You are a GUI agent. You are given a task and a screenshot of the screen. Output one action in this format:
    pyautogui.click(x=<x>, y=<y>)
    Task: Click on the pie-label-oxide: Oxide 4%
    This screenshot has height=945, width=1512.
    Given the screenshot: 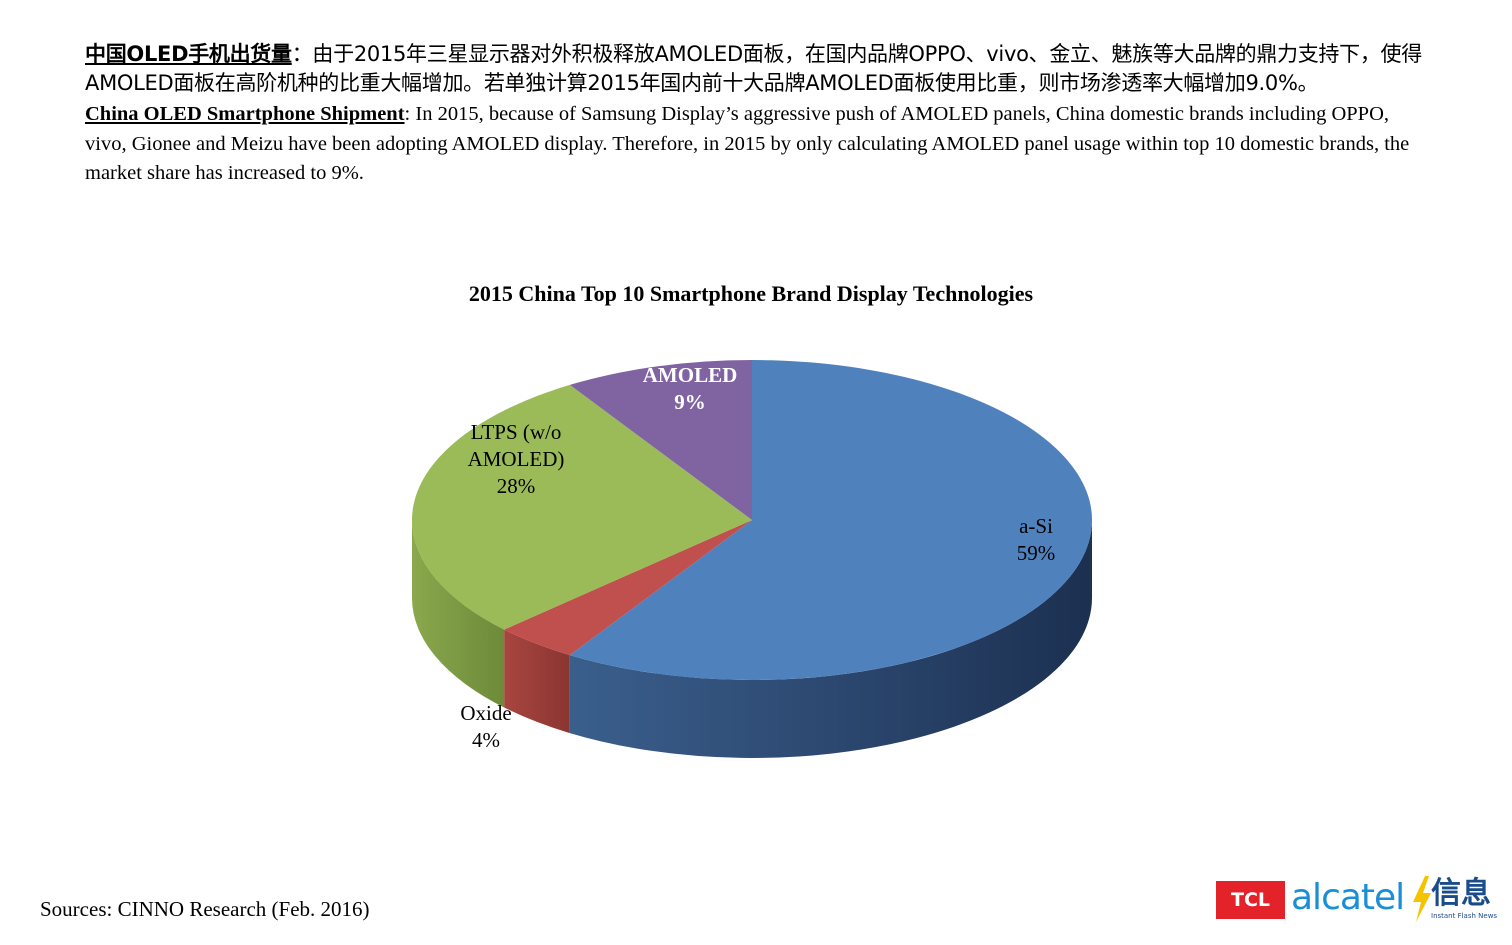 What is the action you would take?
    pyautogui.click(x=485, y=726)
    